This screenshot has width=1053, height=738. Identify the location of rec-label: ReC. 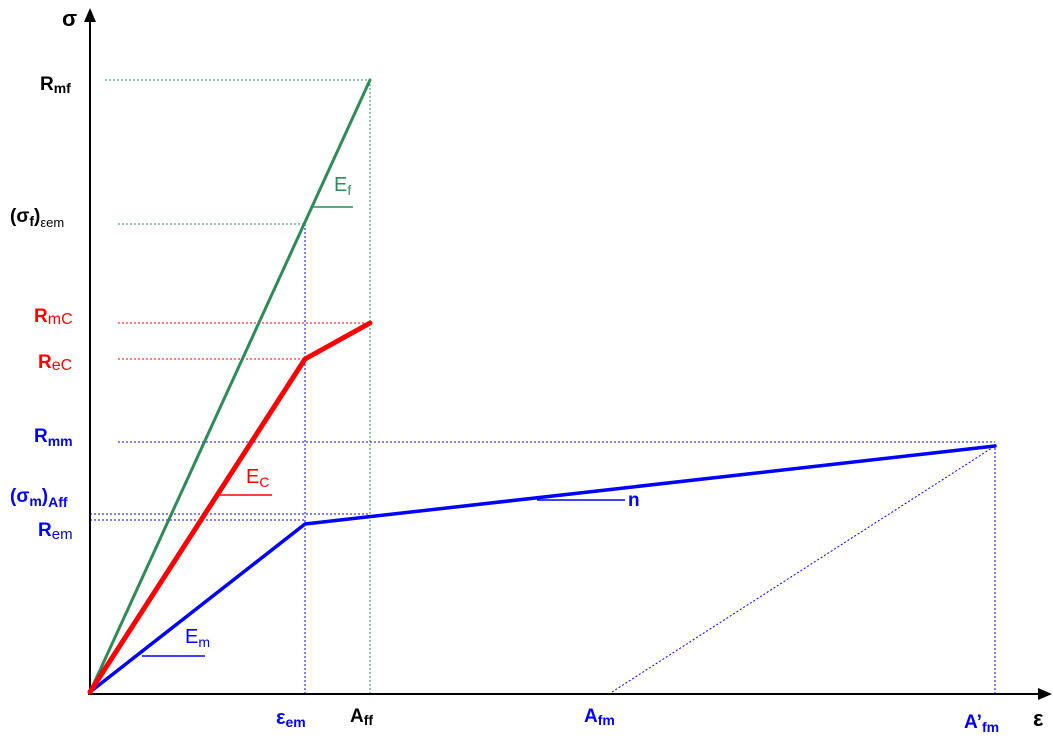
(55, 363).